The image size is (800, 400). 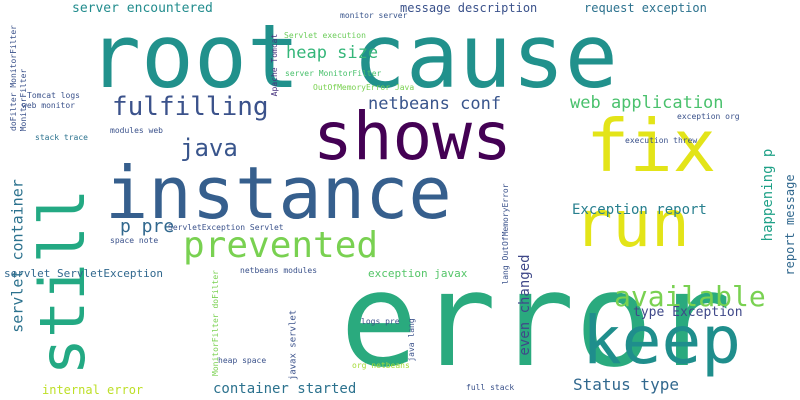 I want to click on word-still: still, so click(x=62, y=282).